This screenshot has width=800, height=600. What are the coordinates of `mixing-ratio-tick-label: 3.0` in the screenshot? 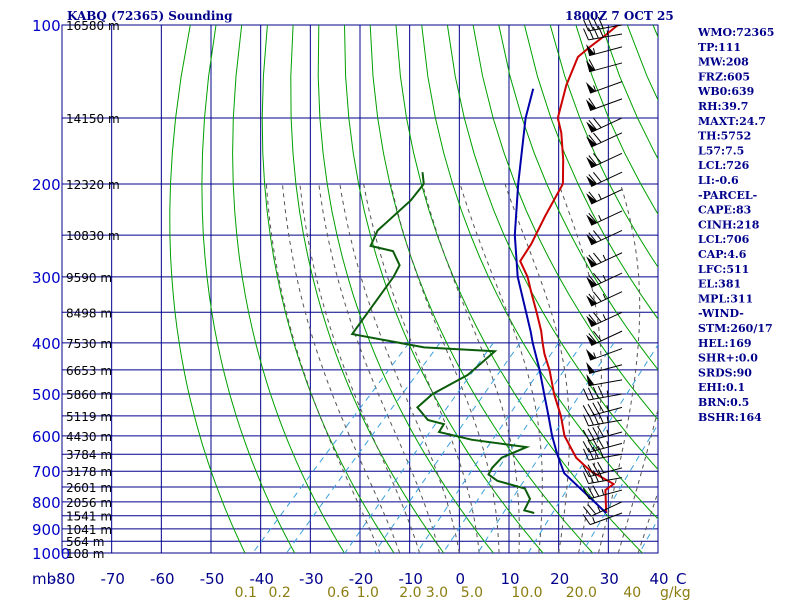 It's located at (437, 592).